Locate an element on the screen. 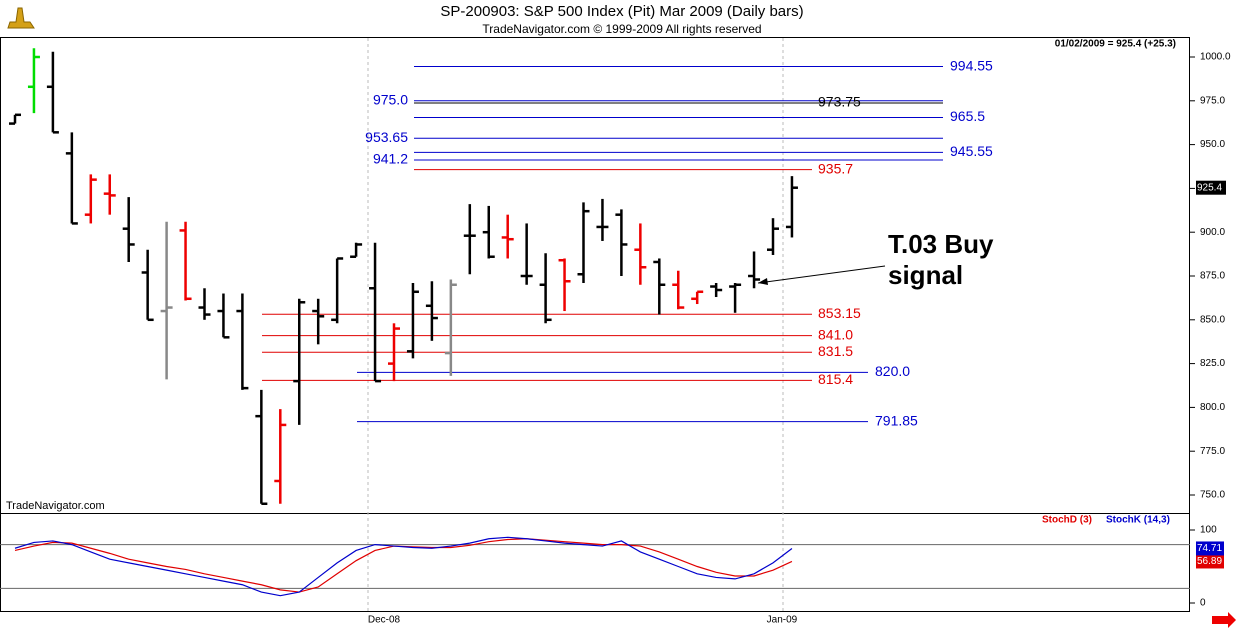 The width and height of the screenshot is (1245, 631). annotation-line: signal is located at coordinates (925, 275).